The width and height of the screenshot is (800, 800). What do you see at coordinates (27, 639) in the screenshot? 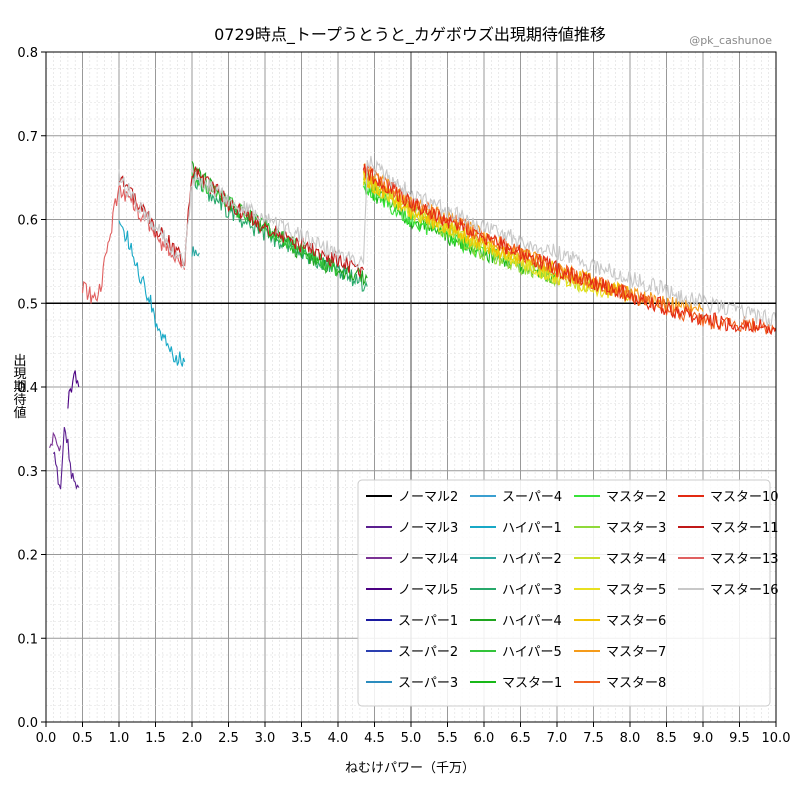
I see `y-tick-label: 0.1` at bounding box center [27, 639].